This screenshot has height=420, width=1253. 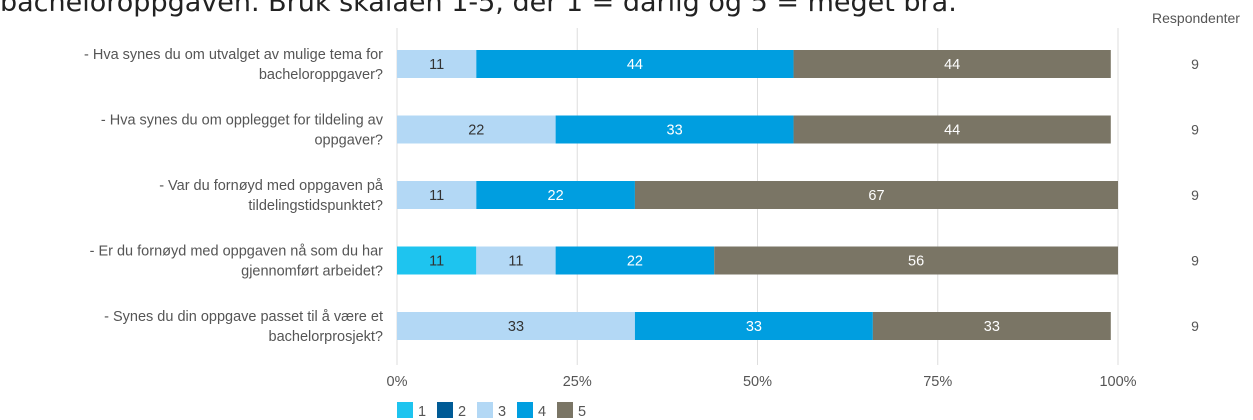 I want to click on question-label: gjennomført arbeidet?, so click(x=312, y=272).